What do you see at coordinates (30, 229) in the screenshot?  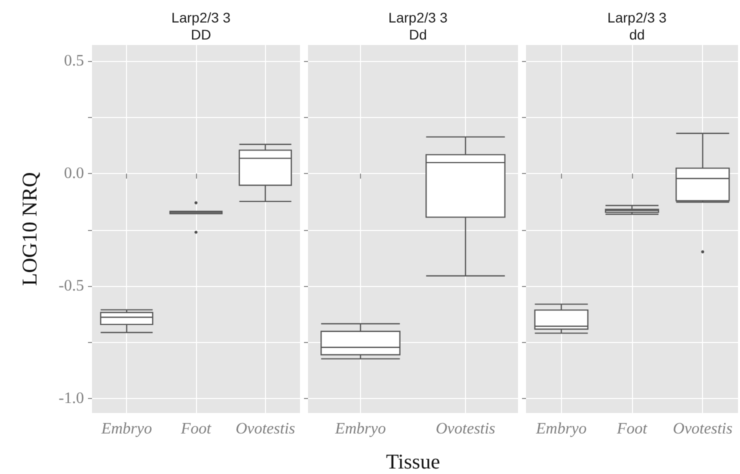 I see `y-axis-title: LOG10 NRQ` at bounding box center [30, 229].